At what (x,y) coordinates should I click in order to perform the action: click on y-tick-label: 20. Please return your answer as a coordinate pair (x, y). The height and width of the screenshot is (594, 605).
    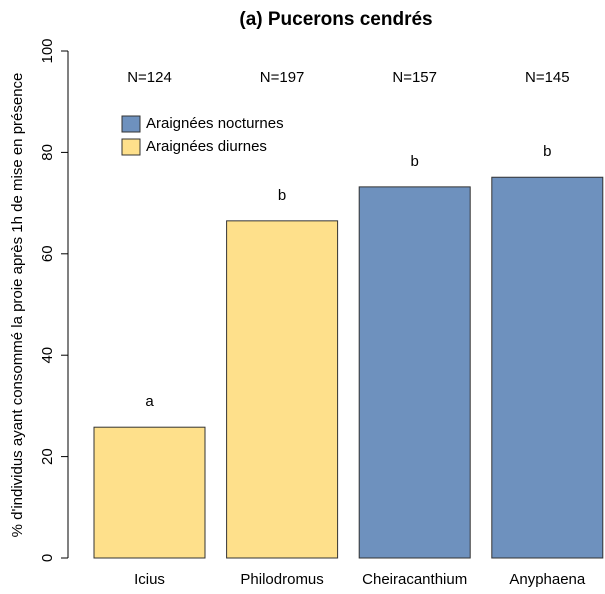
    Looking at the image, I should click on (47, 456).